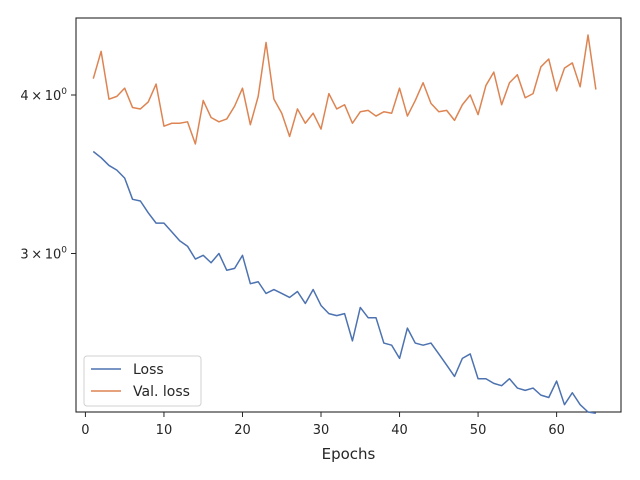 The height and width of the screenshot is (480, 640). I want to click on y-tick-label: 3 × 100, so click(43, 254).